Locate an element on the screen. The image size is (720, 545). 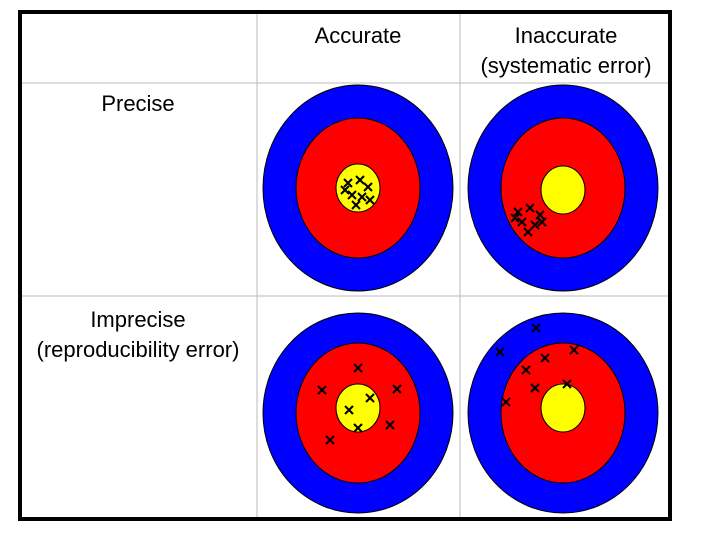
row-header: Imprecise is located at coordinates (137, 319).